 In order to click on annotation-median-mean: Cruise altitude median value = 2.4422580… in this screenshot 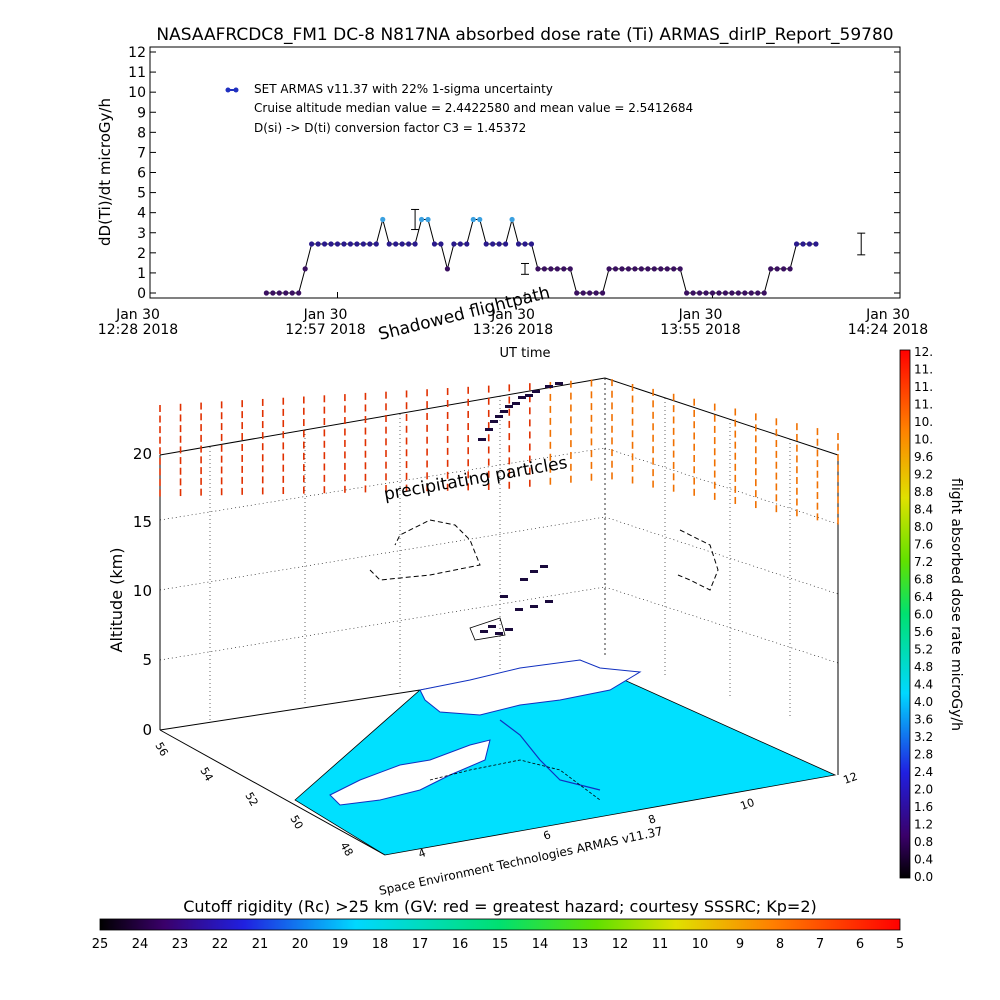, I will do `click(473, 108)`.